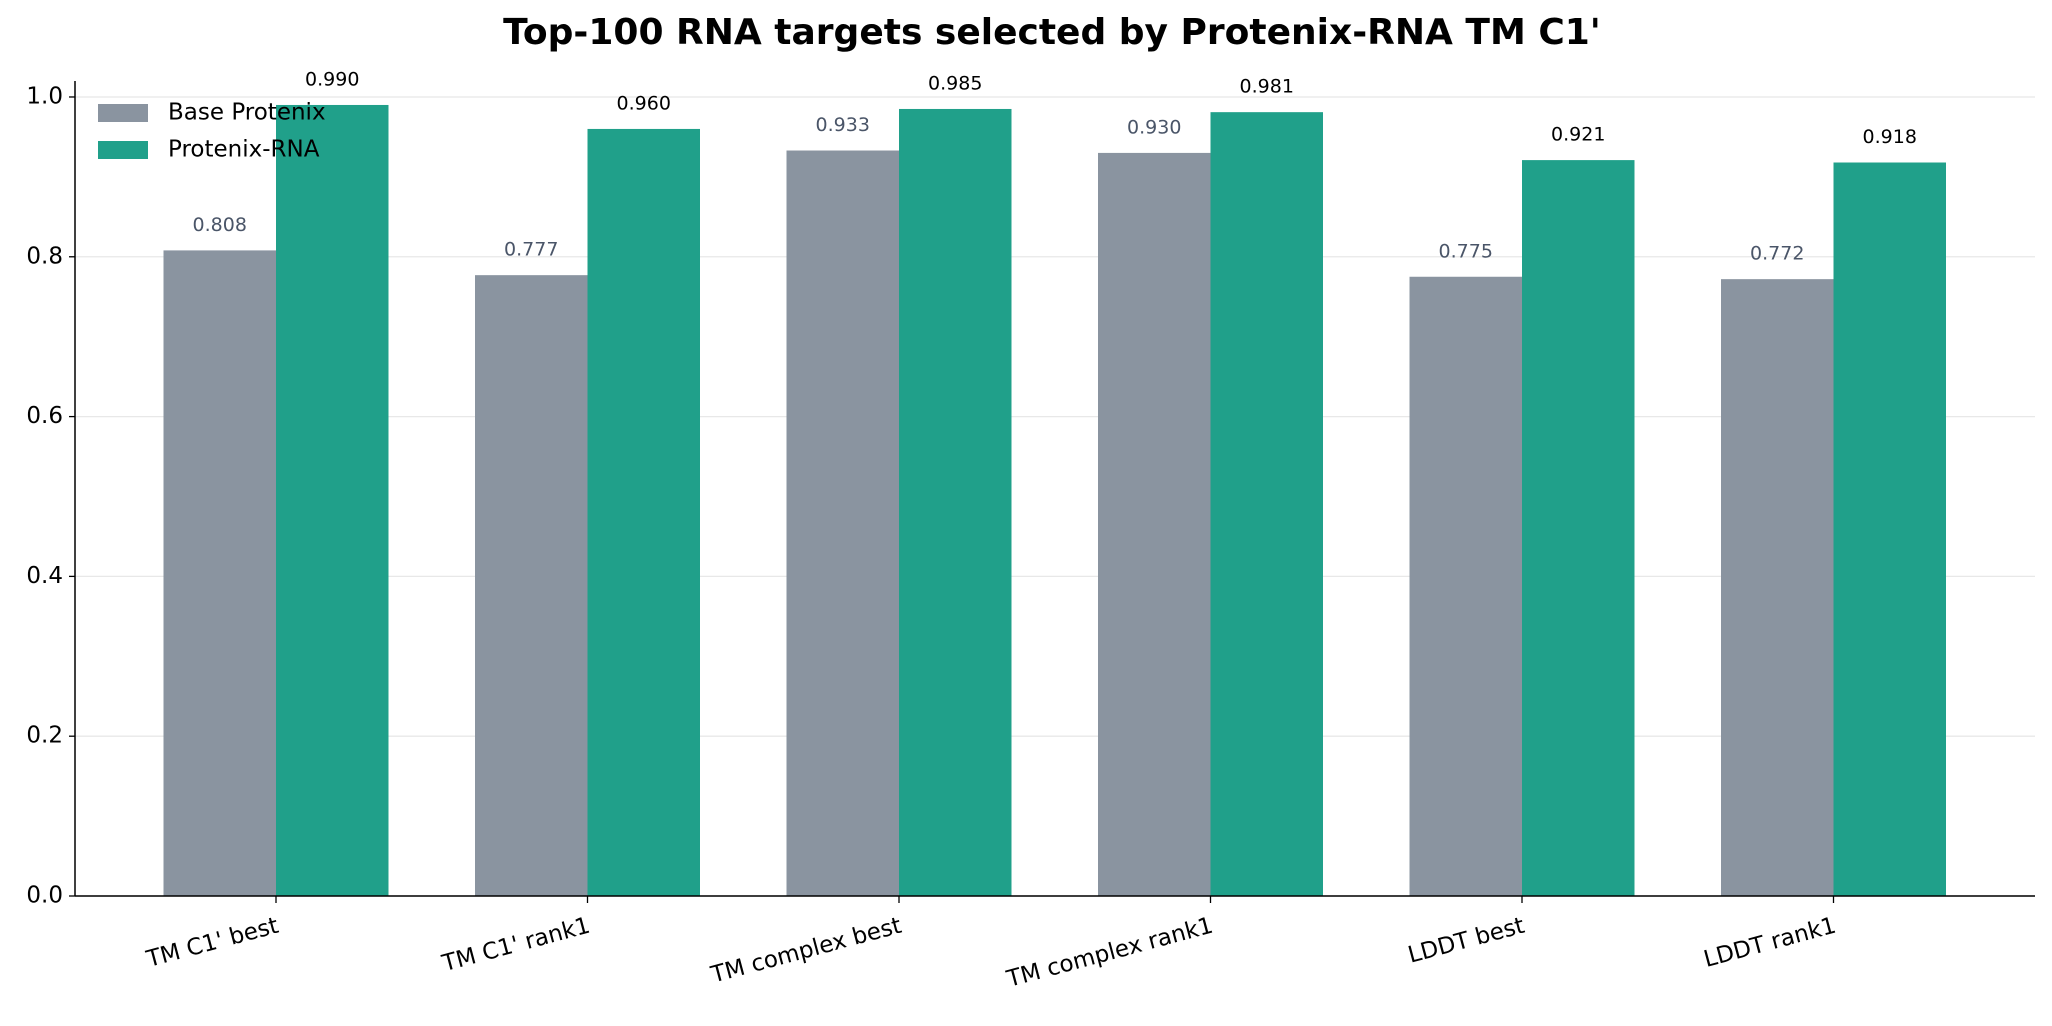  I want to click on y-tick-label: 1.0, so click(44, 96).